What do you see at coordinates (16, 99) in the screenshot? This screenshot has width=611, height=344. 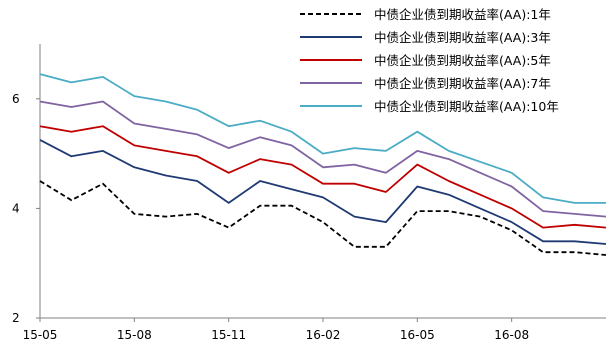 I see `y-tick-label: 6` at bounding box center [16, 99].